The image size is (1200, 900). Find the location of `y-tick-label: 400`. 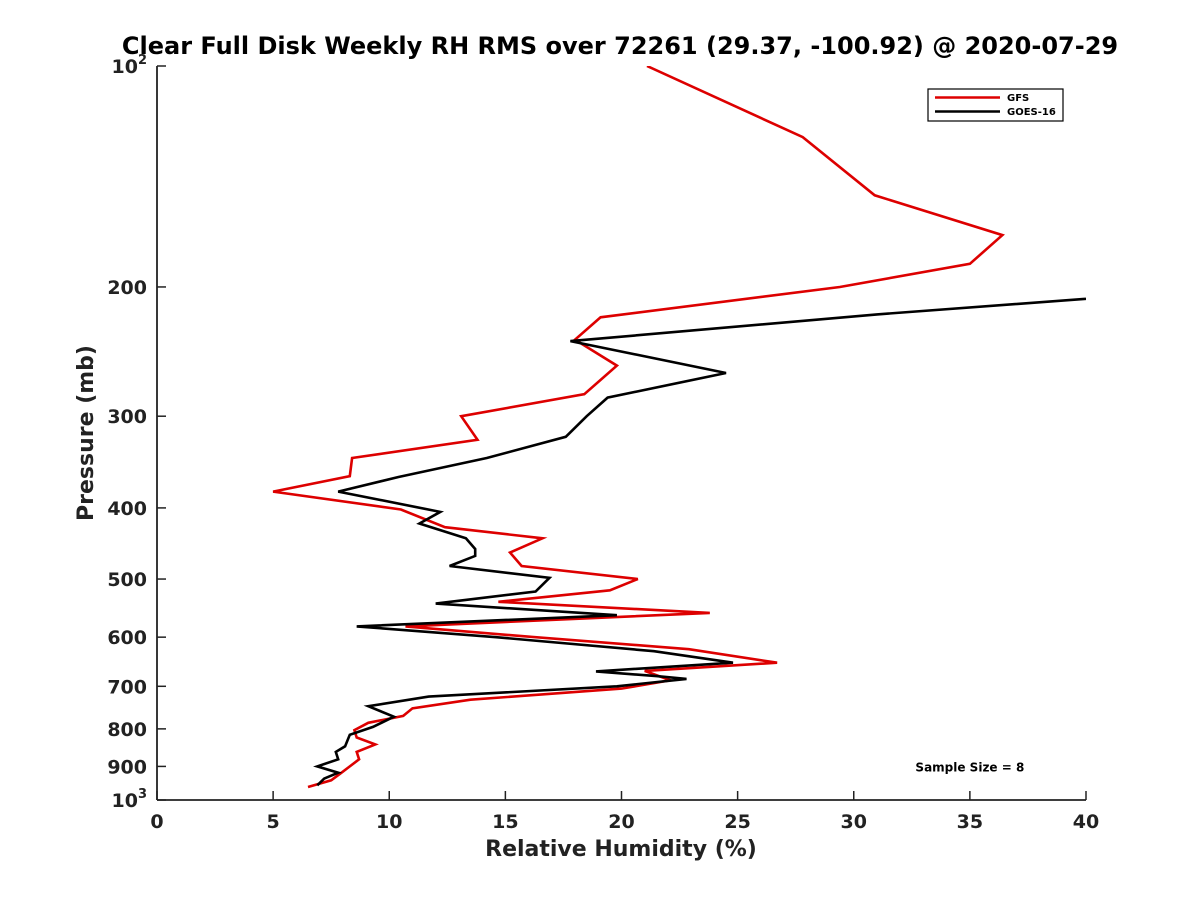

y-tick-label: 400 is located at coordinates (127, 509).